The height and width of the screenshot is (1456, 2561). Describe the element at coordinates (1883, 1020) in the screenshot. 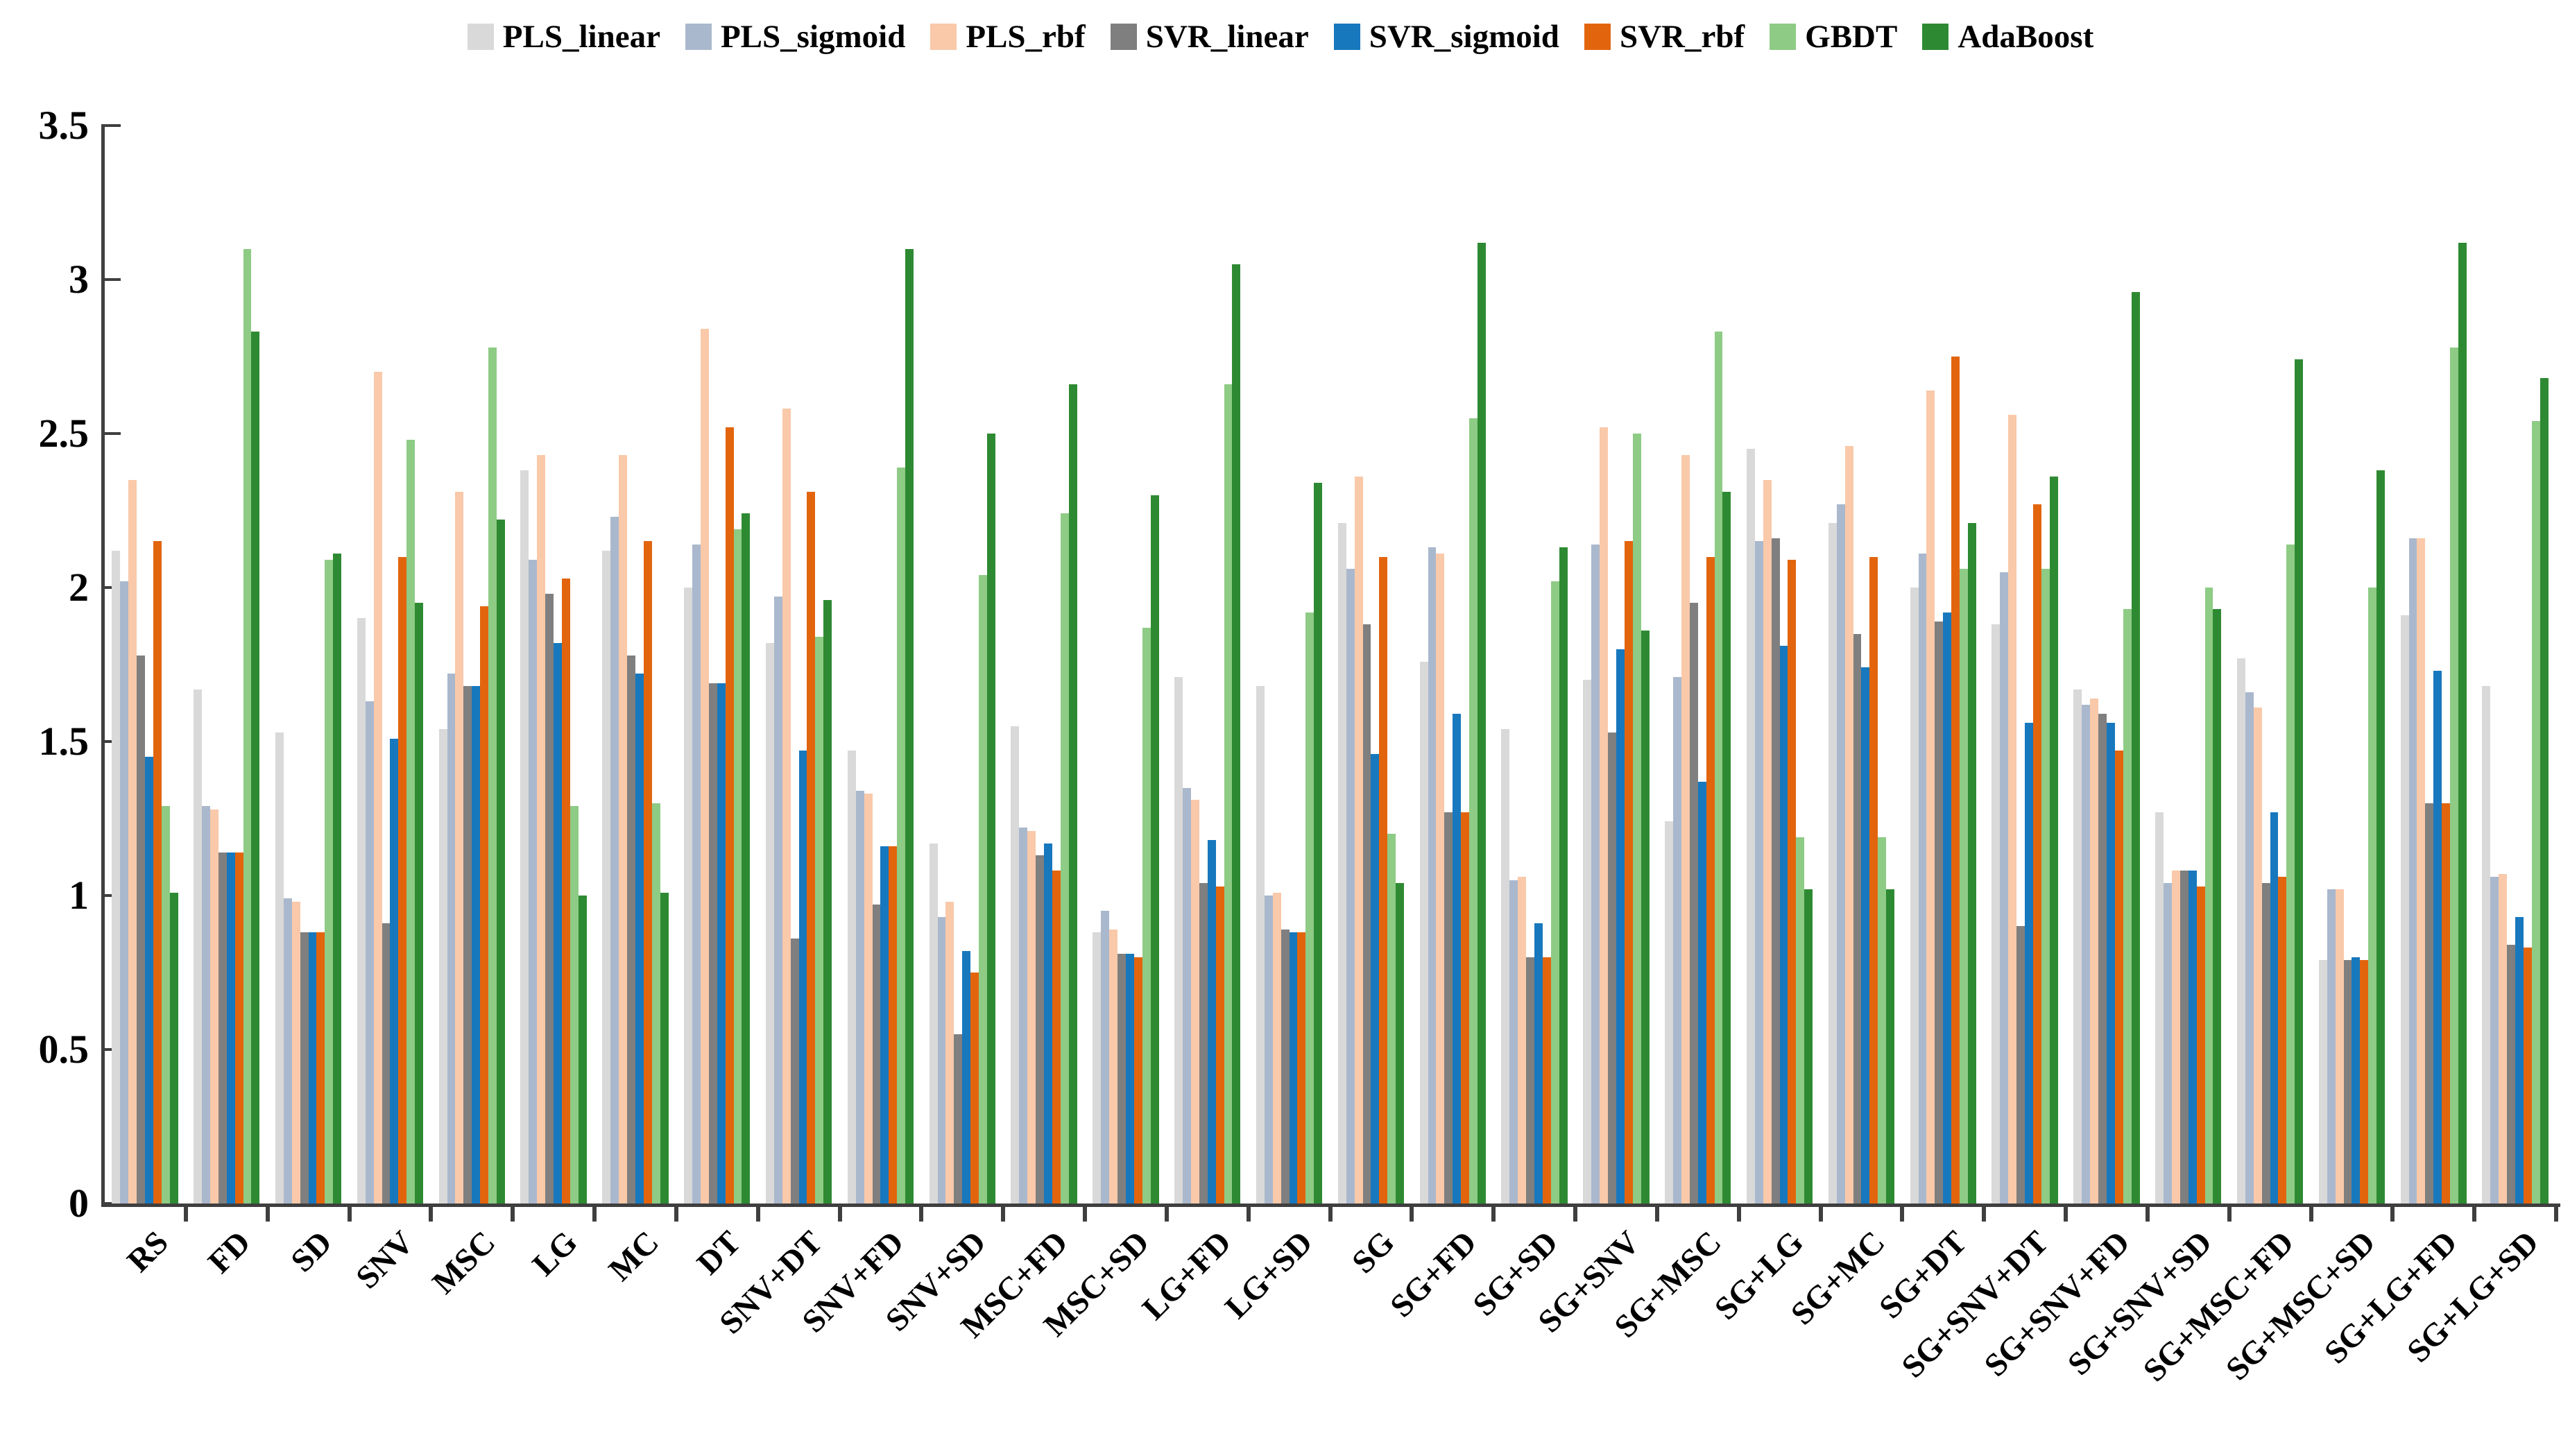

I see `bar-GBDT-SG+MC` at that location.